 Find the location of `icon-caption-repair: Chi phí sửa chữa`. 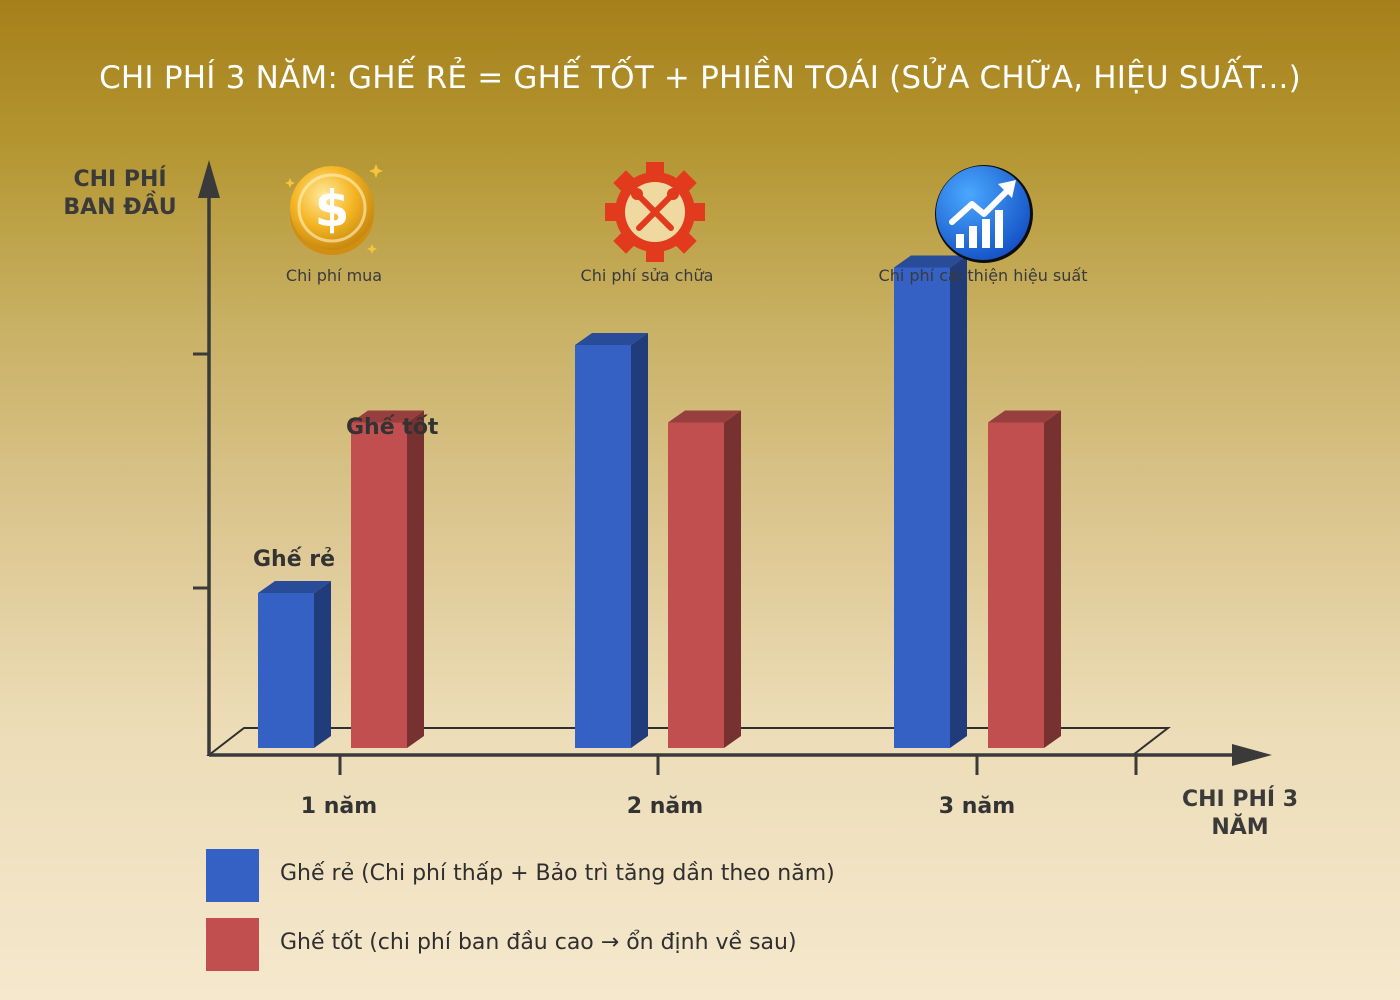

icon-caption-repair: Chi phí sửa chữa is located at coordinates (647, 275).